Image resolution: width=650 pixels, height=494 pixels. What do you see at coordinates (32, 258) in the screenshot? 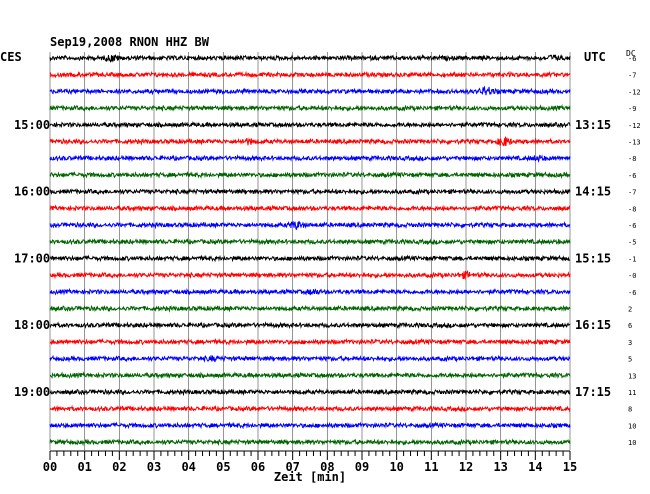
I see `left-hour-label: 17:00` at bounding box center [32, 258].